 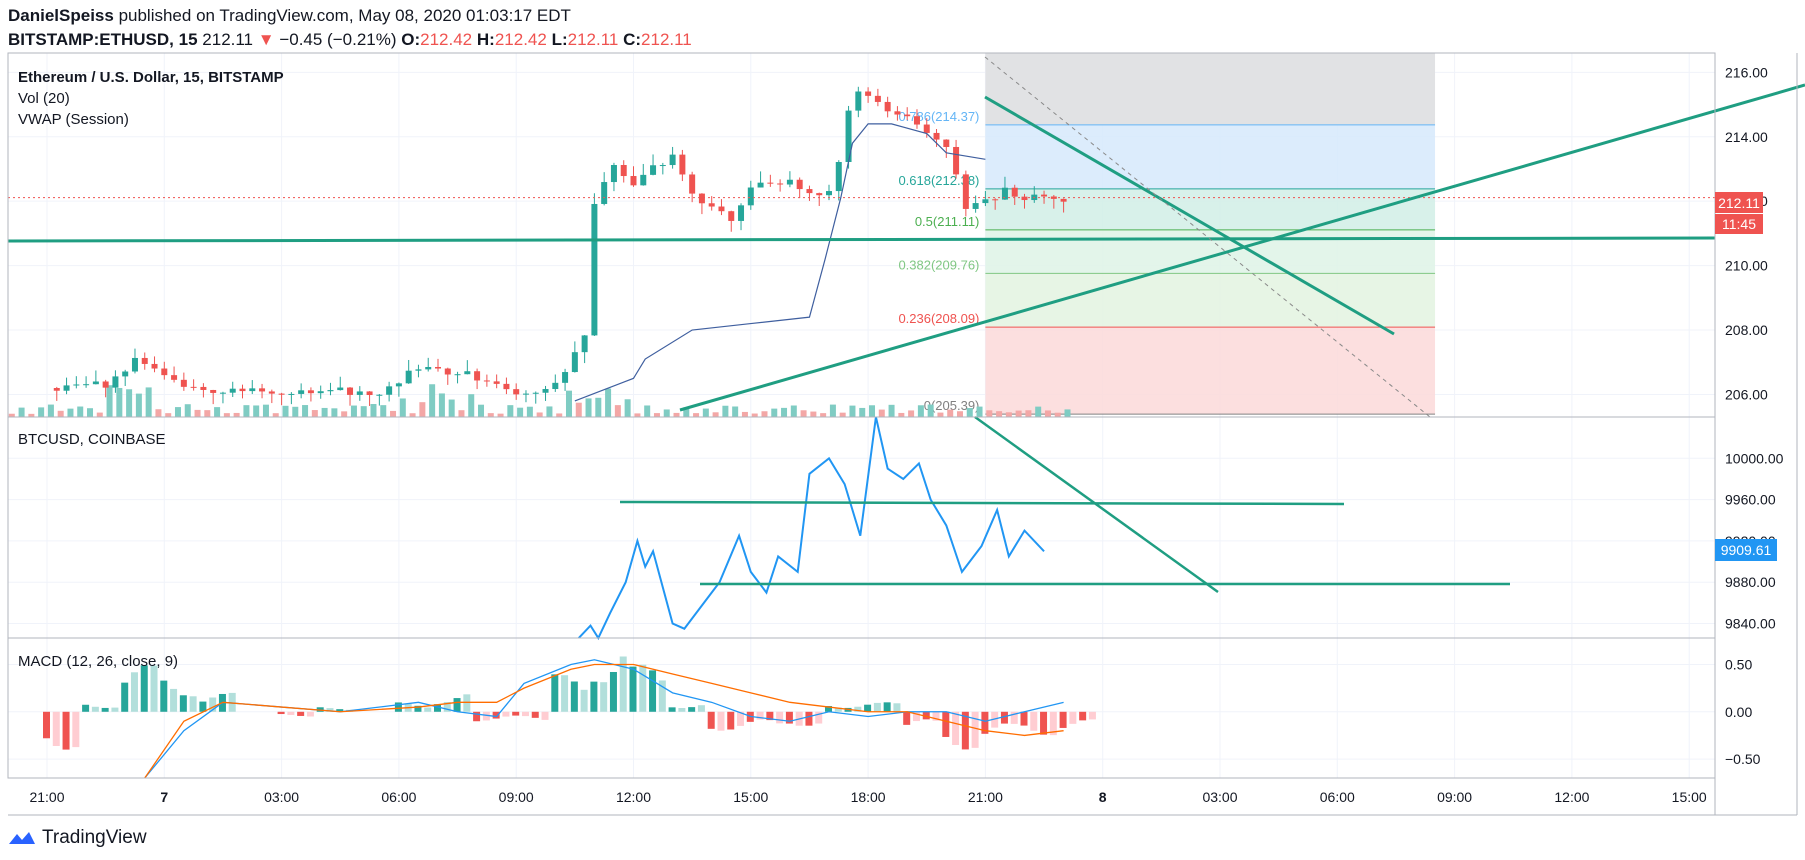 What do you see at coordinates (780, 262) in the screenshot?
I see `vwap-line` at bounding box center [780, 262].